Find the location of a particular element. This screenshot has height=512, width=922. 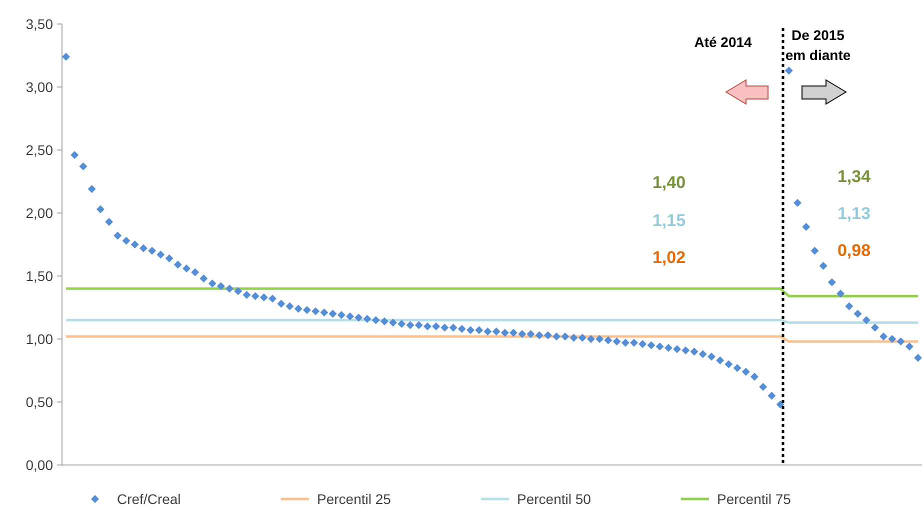

y-tick-label: 2,50 is located at coordinates (40, 150).